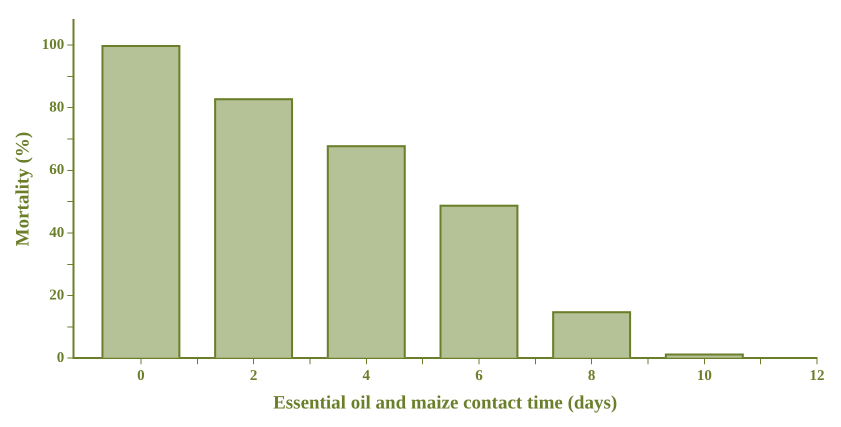 The height and width of the screenshot is (427, 841). What do you see at coordinates (141, 376) in the screenshot?
I see `x-tick-label: 0` at bounding box center [141, 376].